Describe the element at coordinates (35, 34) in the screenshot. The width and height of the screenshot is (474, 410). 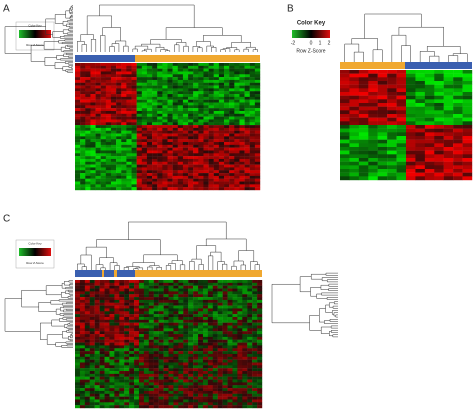
I see `color-key-bar` at that location.